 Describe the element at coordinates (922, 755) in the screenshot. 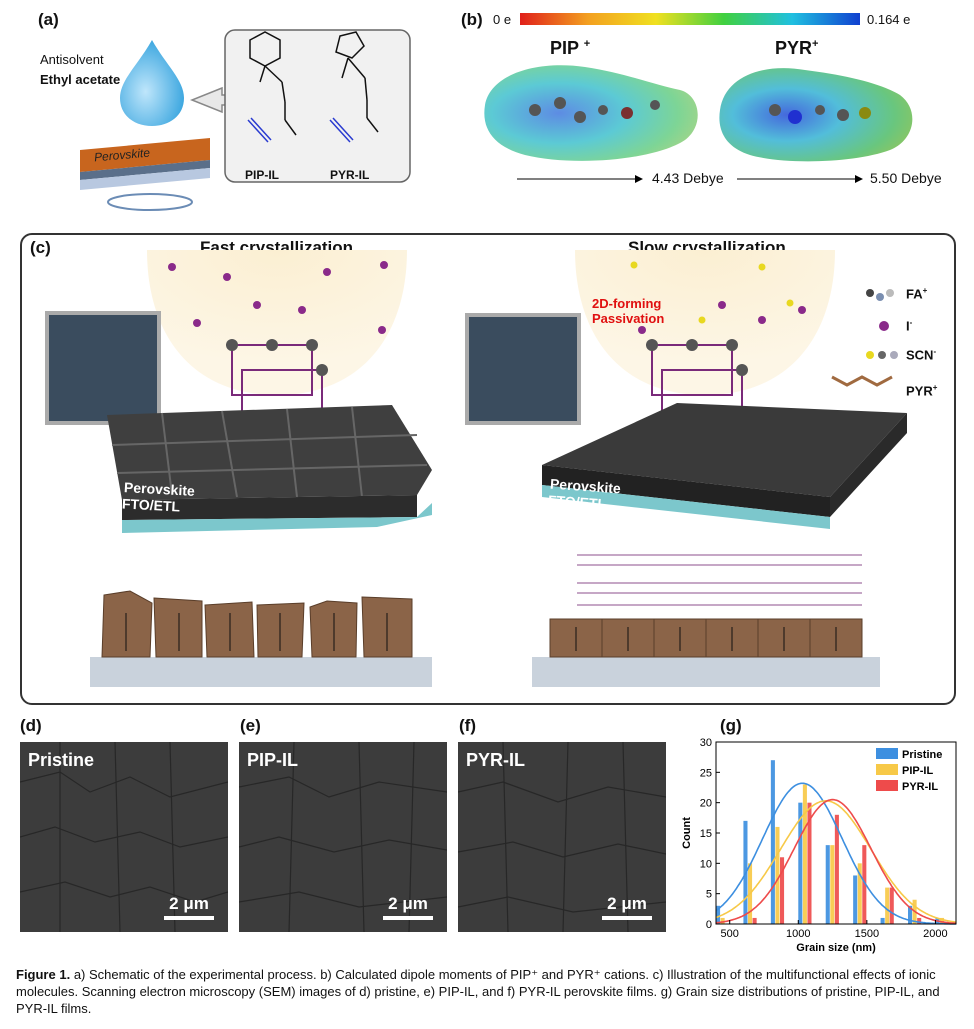

I see `legend-label-pristine: Pristine` at that location.